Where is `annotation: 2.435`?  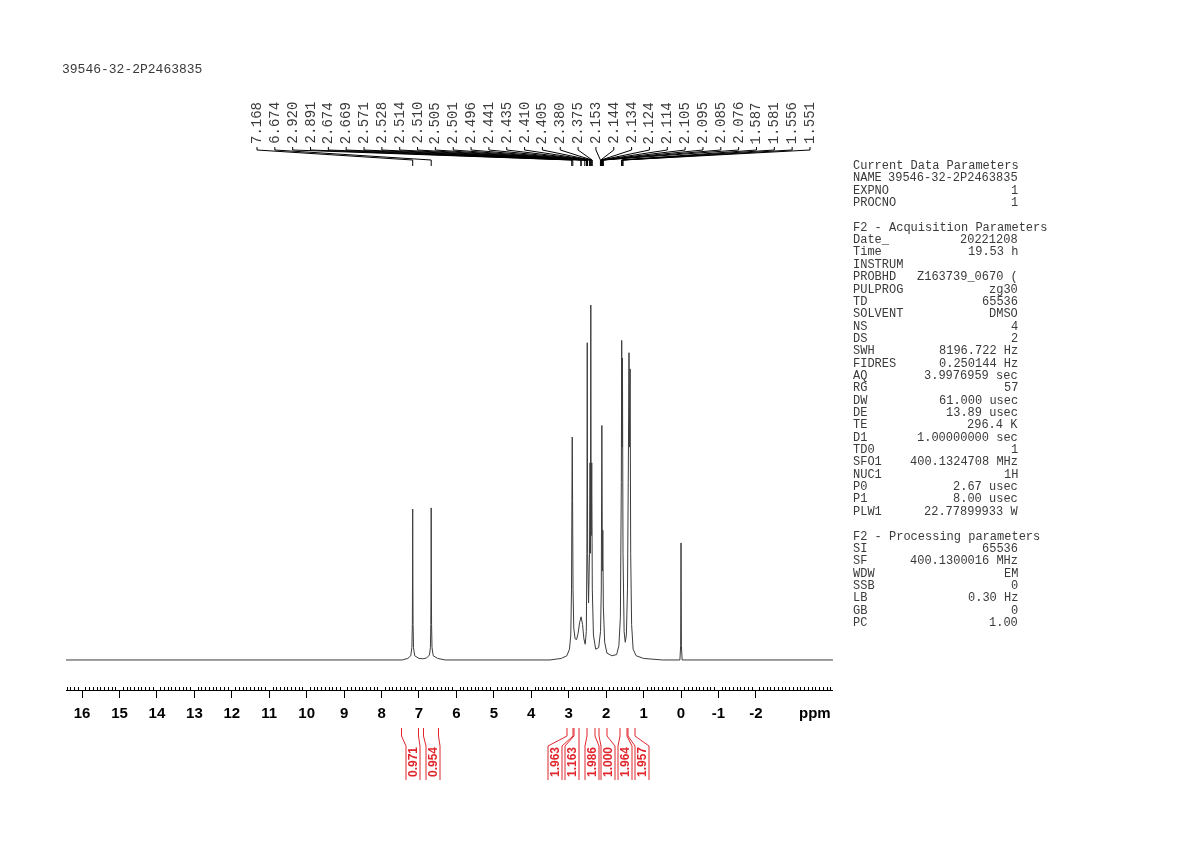
annotation: 2.435 is located at coordinates (506, 122).